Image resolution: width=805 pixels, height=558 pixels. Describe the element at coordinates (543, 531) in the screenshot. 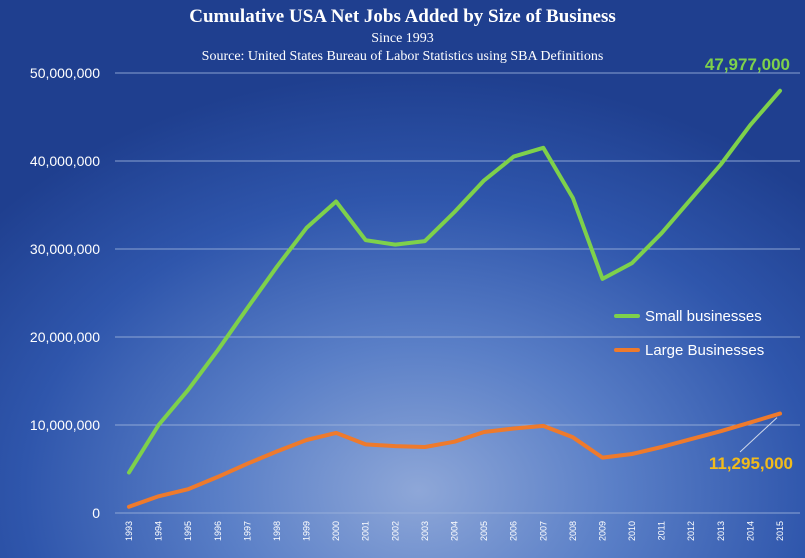

I see `x-tick-label: 2007` at that location.